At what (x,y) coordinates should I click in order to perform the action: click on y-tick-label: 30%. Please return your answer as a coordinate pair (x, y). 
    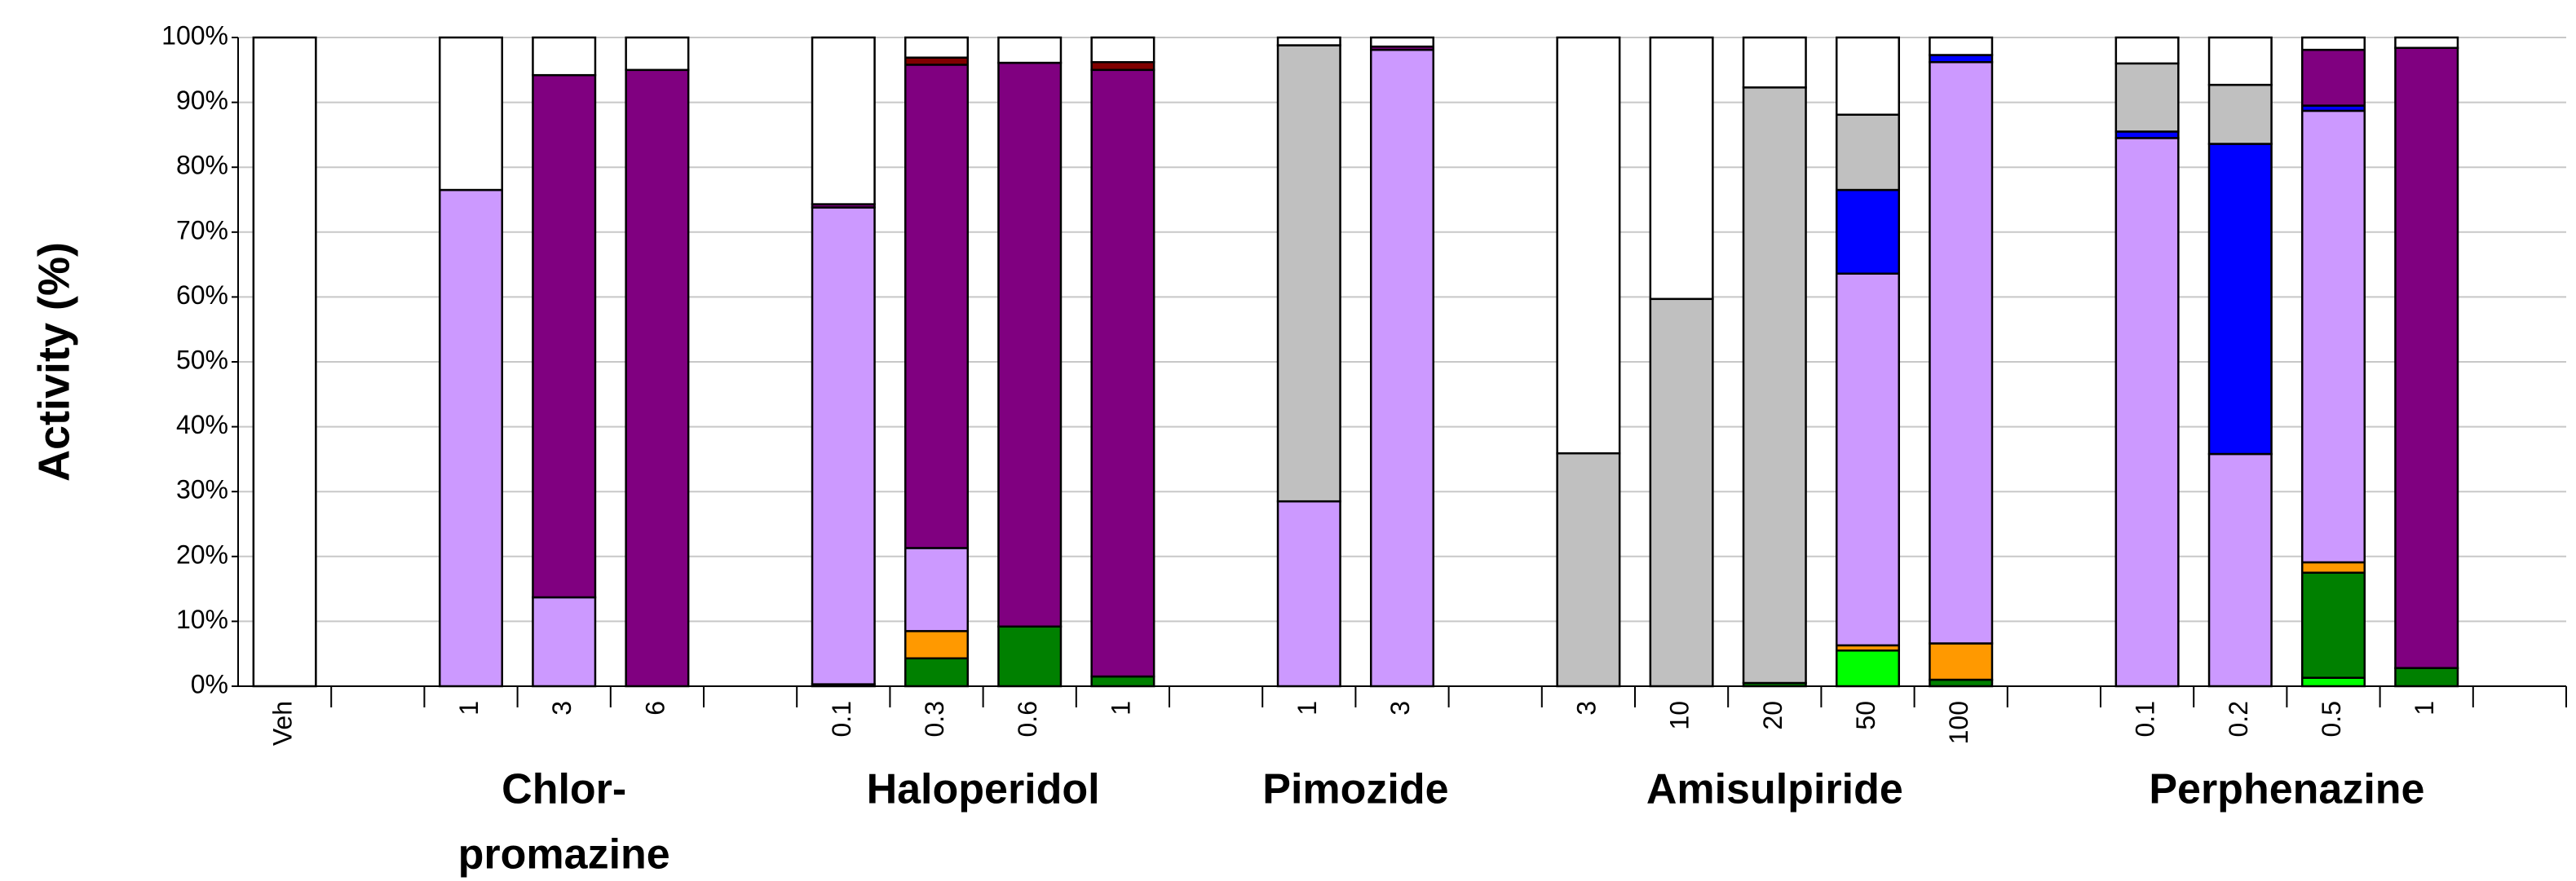
    Looking at the image, I should click on (202, 489).